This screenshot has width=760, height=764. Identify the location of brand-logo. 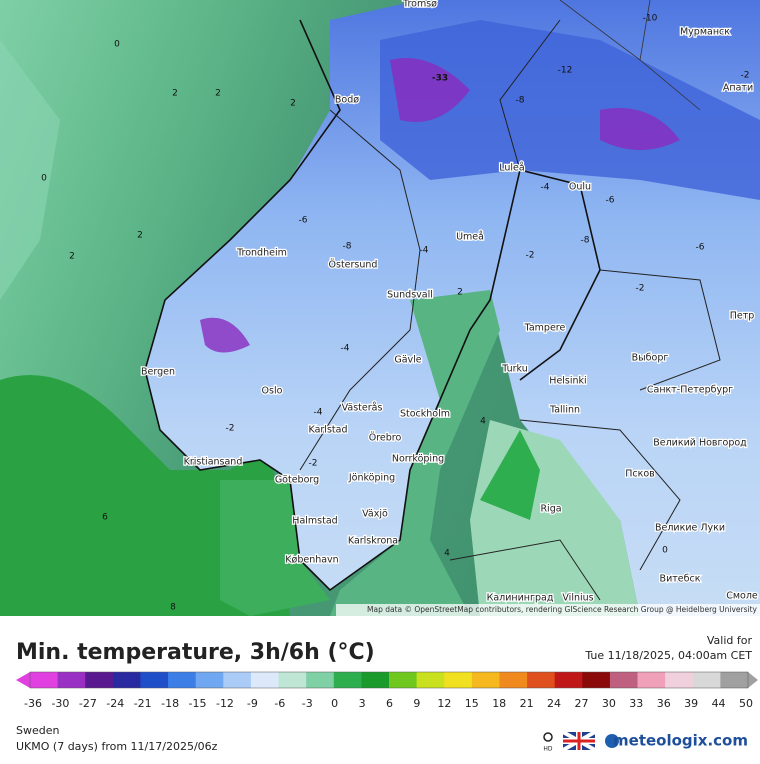
(612, 741).